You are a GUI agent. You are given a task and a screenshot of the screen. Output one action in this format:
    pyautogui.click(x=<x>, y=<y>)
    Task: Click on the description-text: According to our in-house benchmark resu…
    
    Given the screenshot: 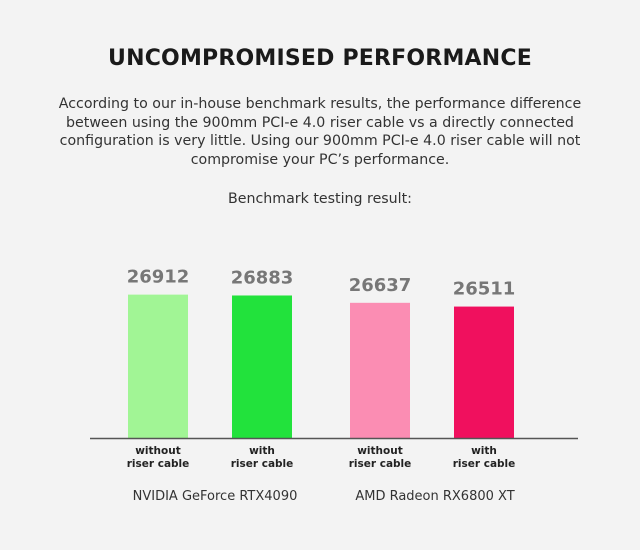 What is the action you would take?
    pyautogui.click(x=320, y=132)
    